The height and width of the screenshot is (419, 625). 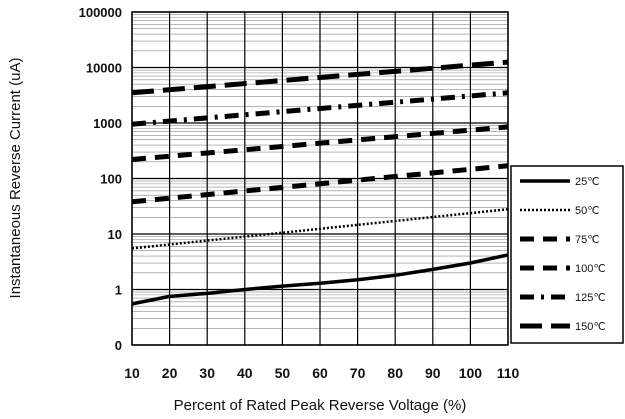 What do you see at coordinates (15, 178) in the screenshot?
I see `y-axis-label: Instantaneous Reverse Current (uA)` at bounding box center [15, 178].